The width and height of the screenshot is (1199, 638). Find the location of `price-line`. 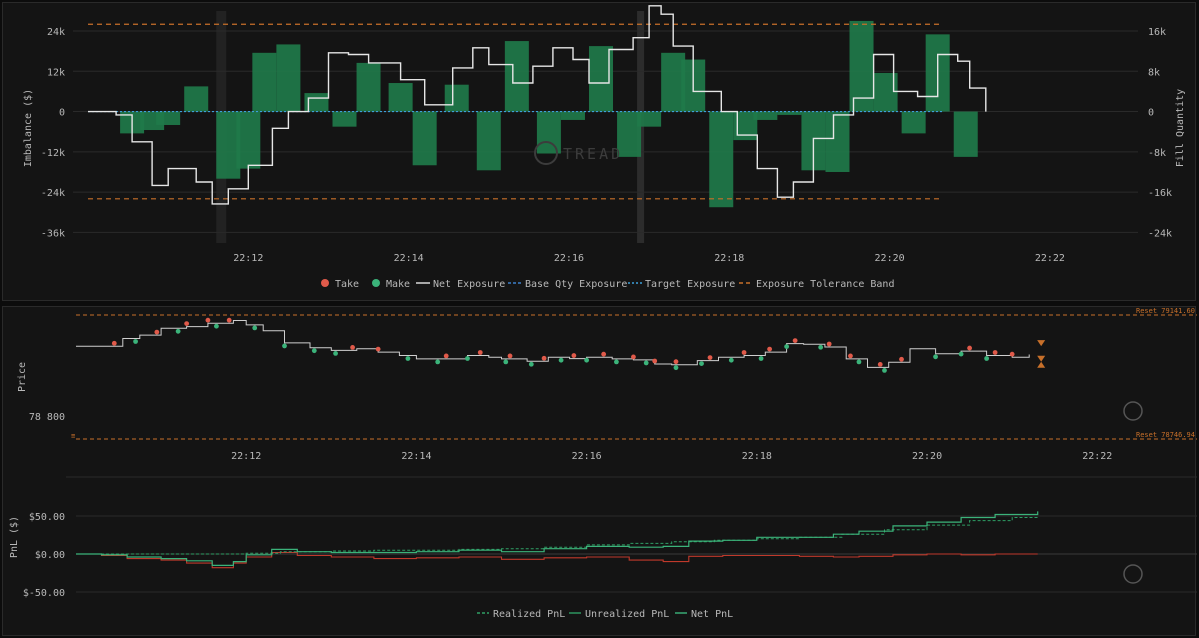

price-line is located at coordinates (553, 344).